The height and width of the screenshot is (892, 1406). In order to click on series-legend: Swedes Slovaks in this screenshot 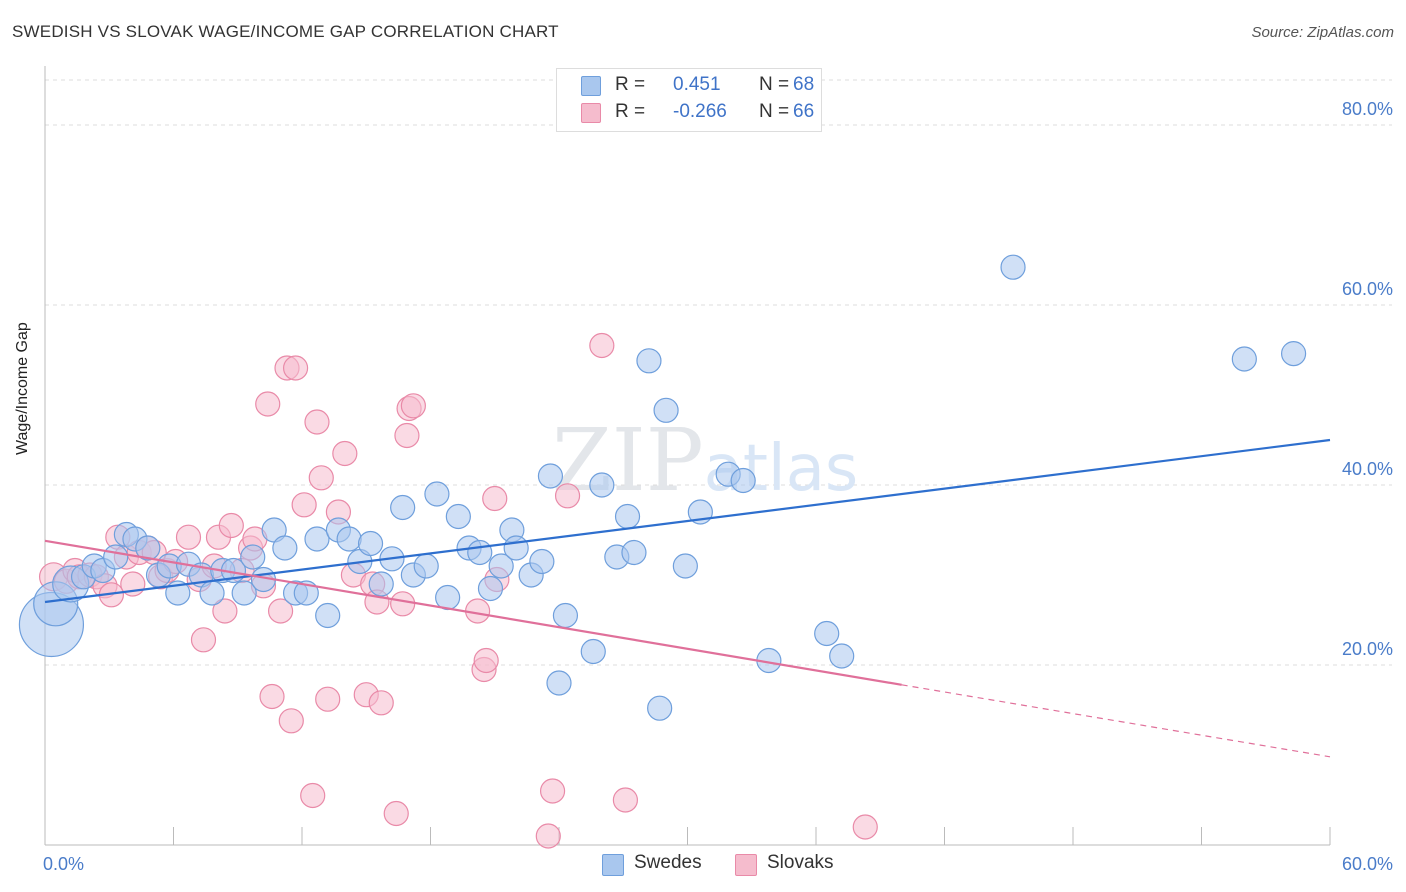, I will do `click(703, 865)`.